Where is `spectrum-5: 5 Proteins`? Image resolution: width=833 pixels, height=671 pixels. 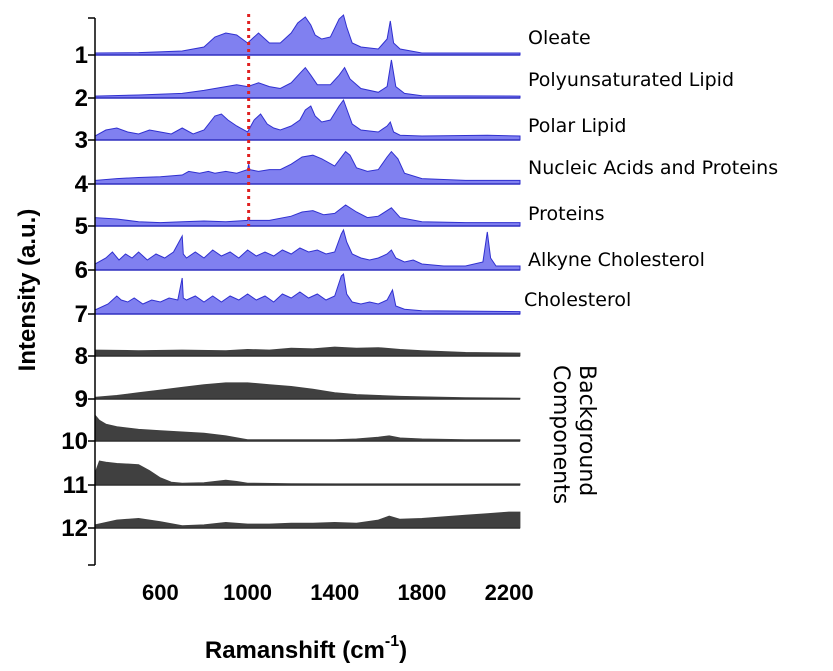 spectrum-5: 5 Proteins is located at coordinates (340, 221).